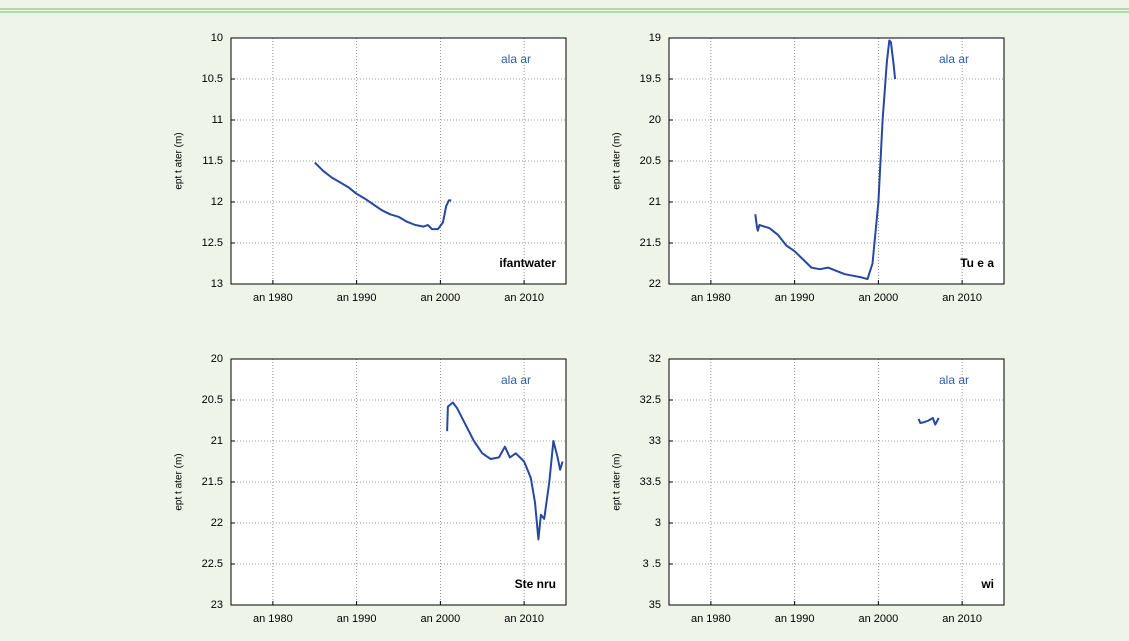 The height and width of the screenshot is (641, 1129). Describe the element at coordinates (217, 284) in the screenshot. I see `y-tick-label: 13` at that location.